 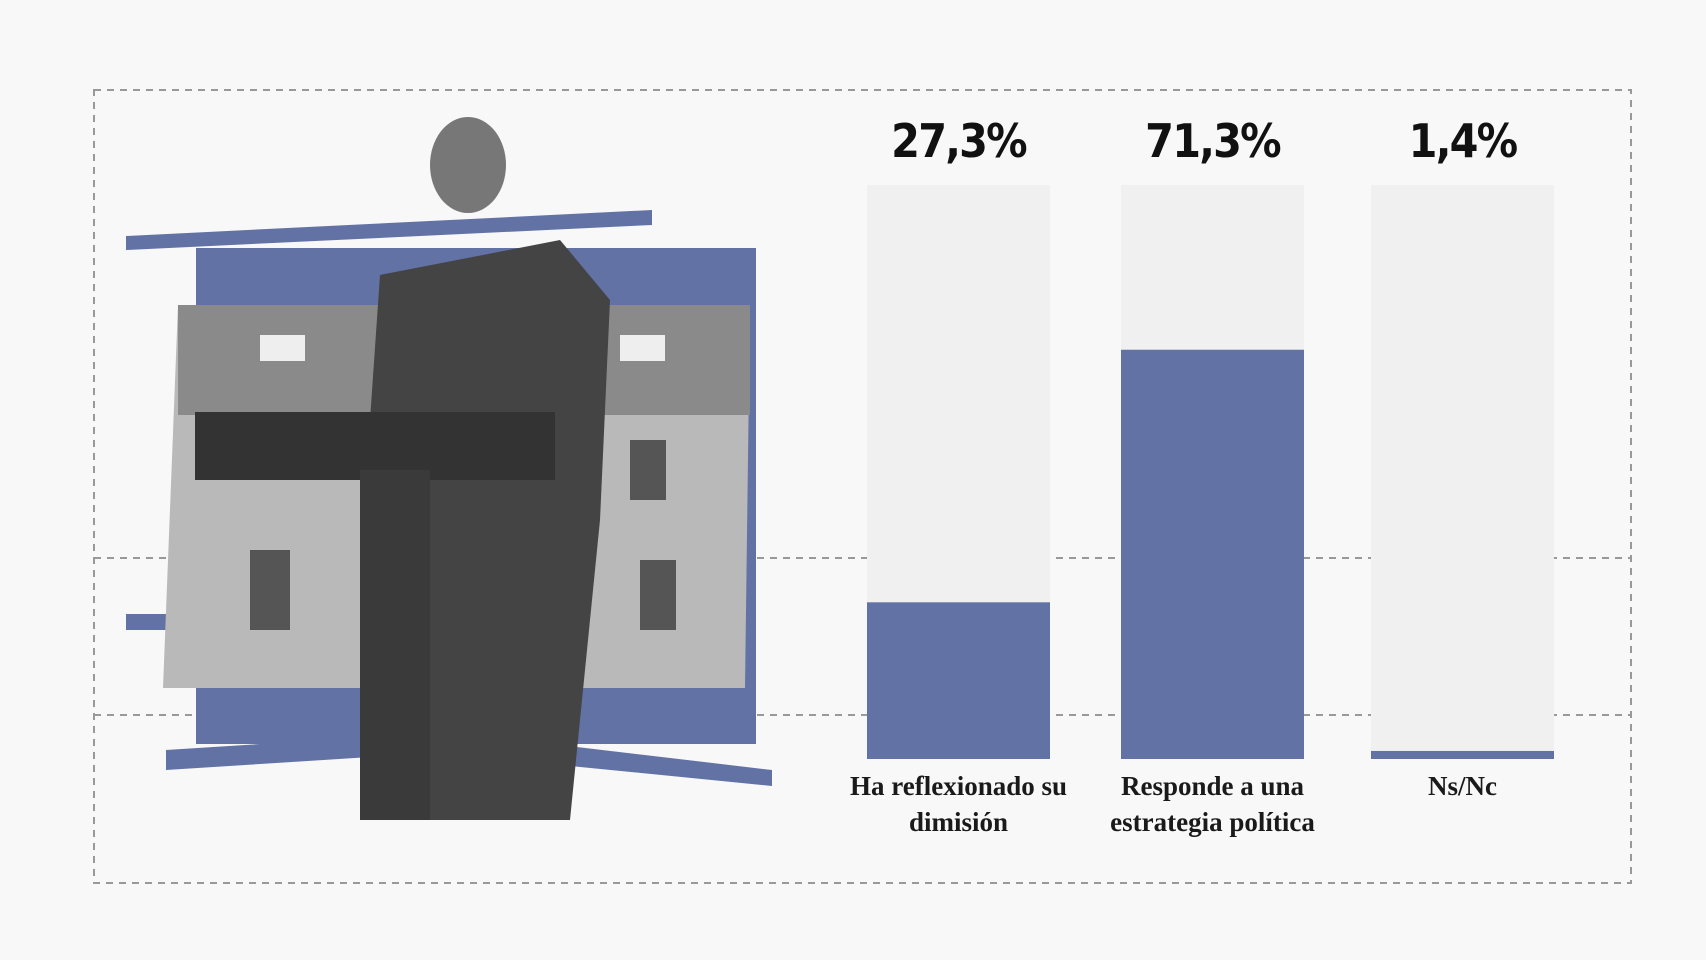 I want to click on category-label: Ha reflexionado su dimisión, so click(x=958, y=804).